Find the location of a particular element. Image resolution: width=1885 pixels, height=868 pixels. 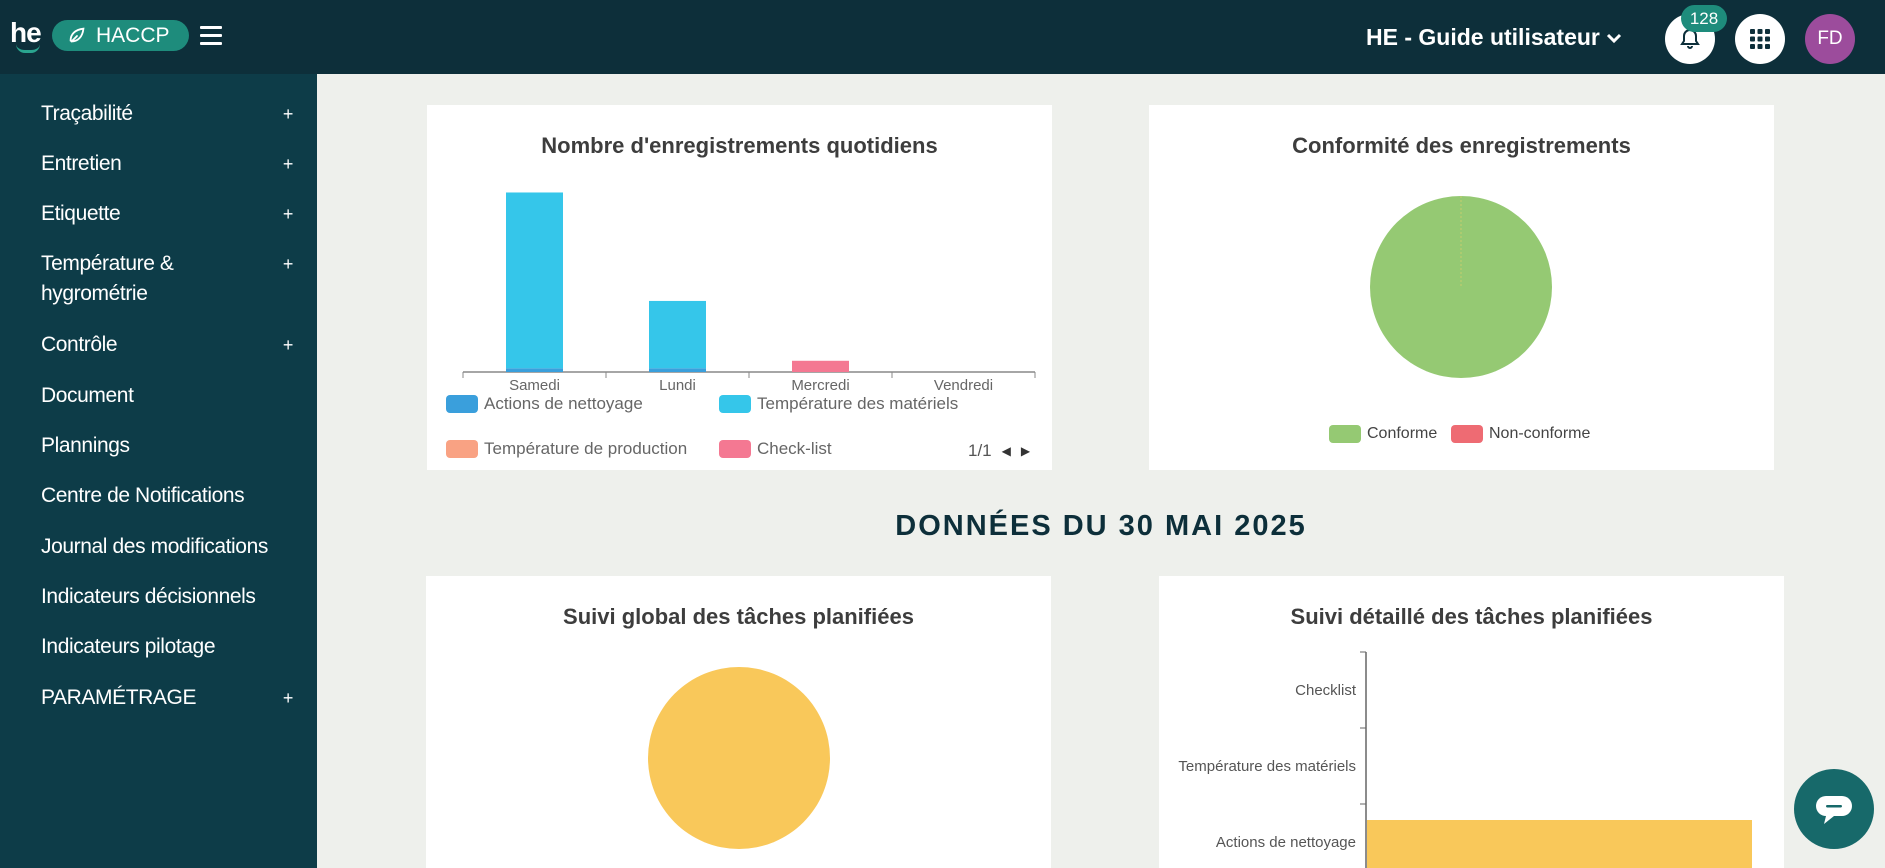

x-tick-label: Mercredi is located at coordinates (820, 385).